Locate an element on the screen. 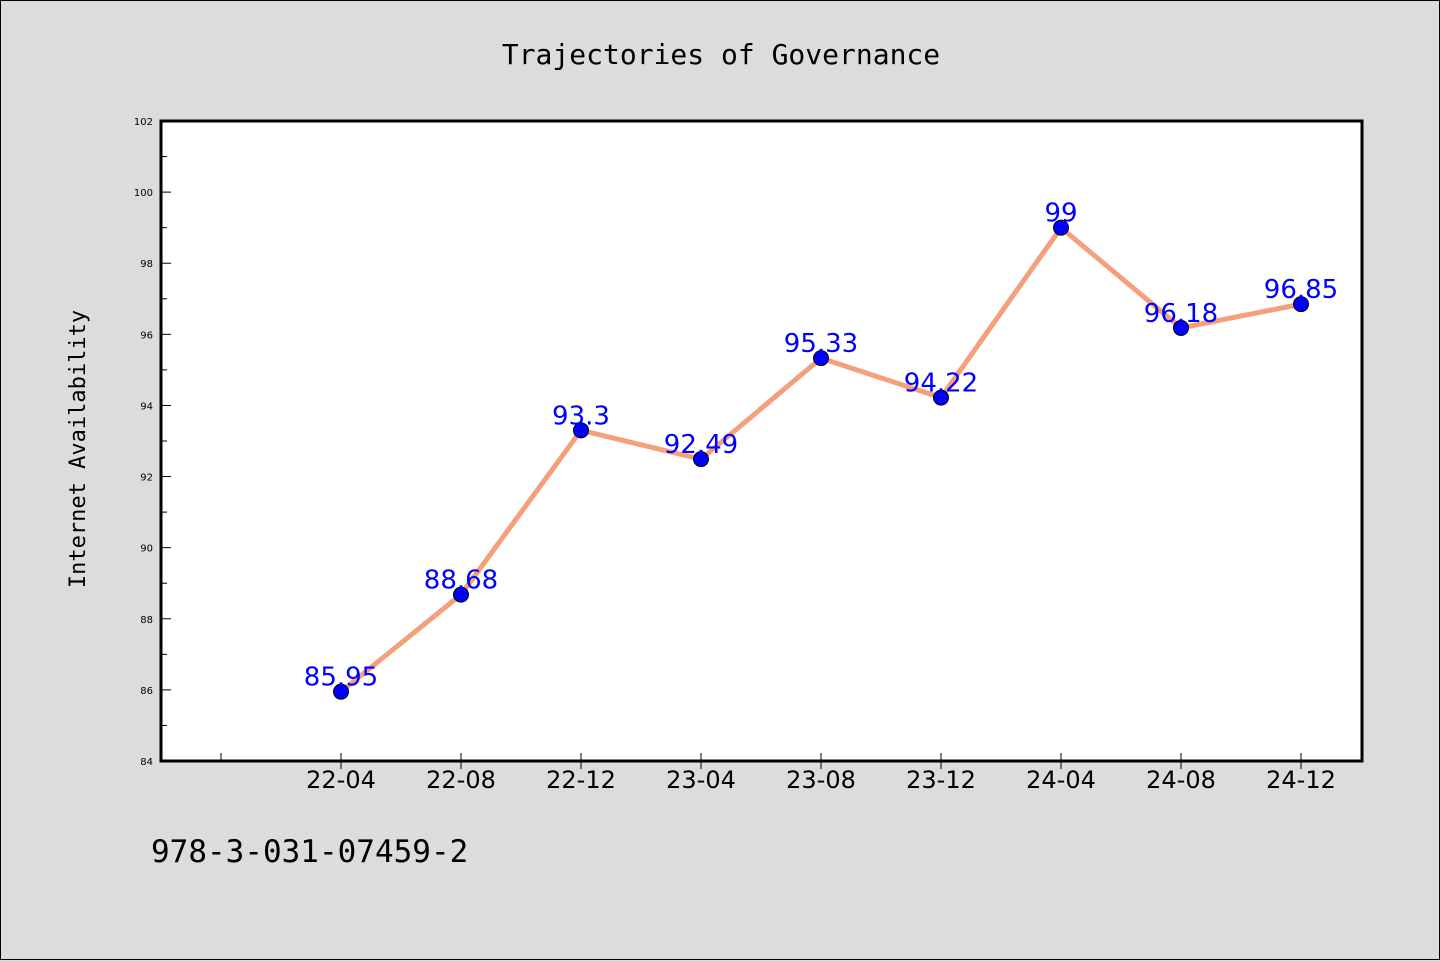 This screenshot has width=1440, height=961. data-label: 96.85 is located at coordinates (1301, 290).